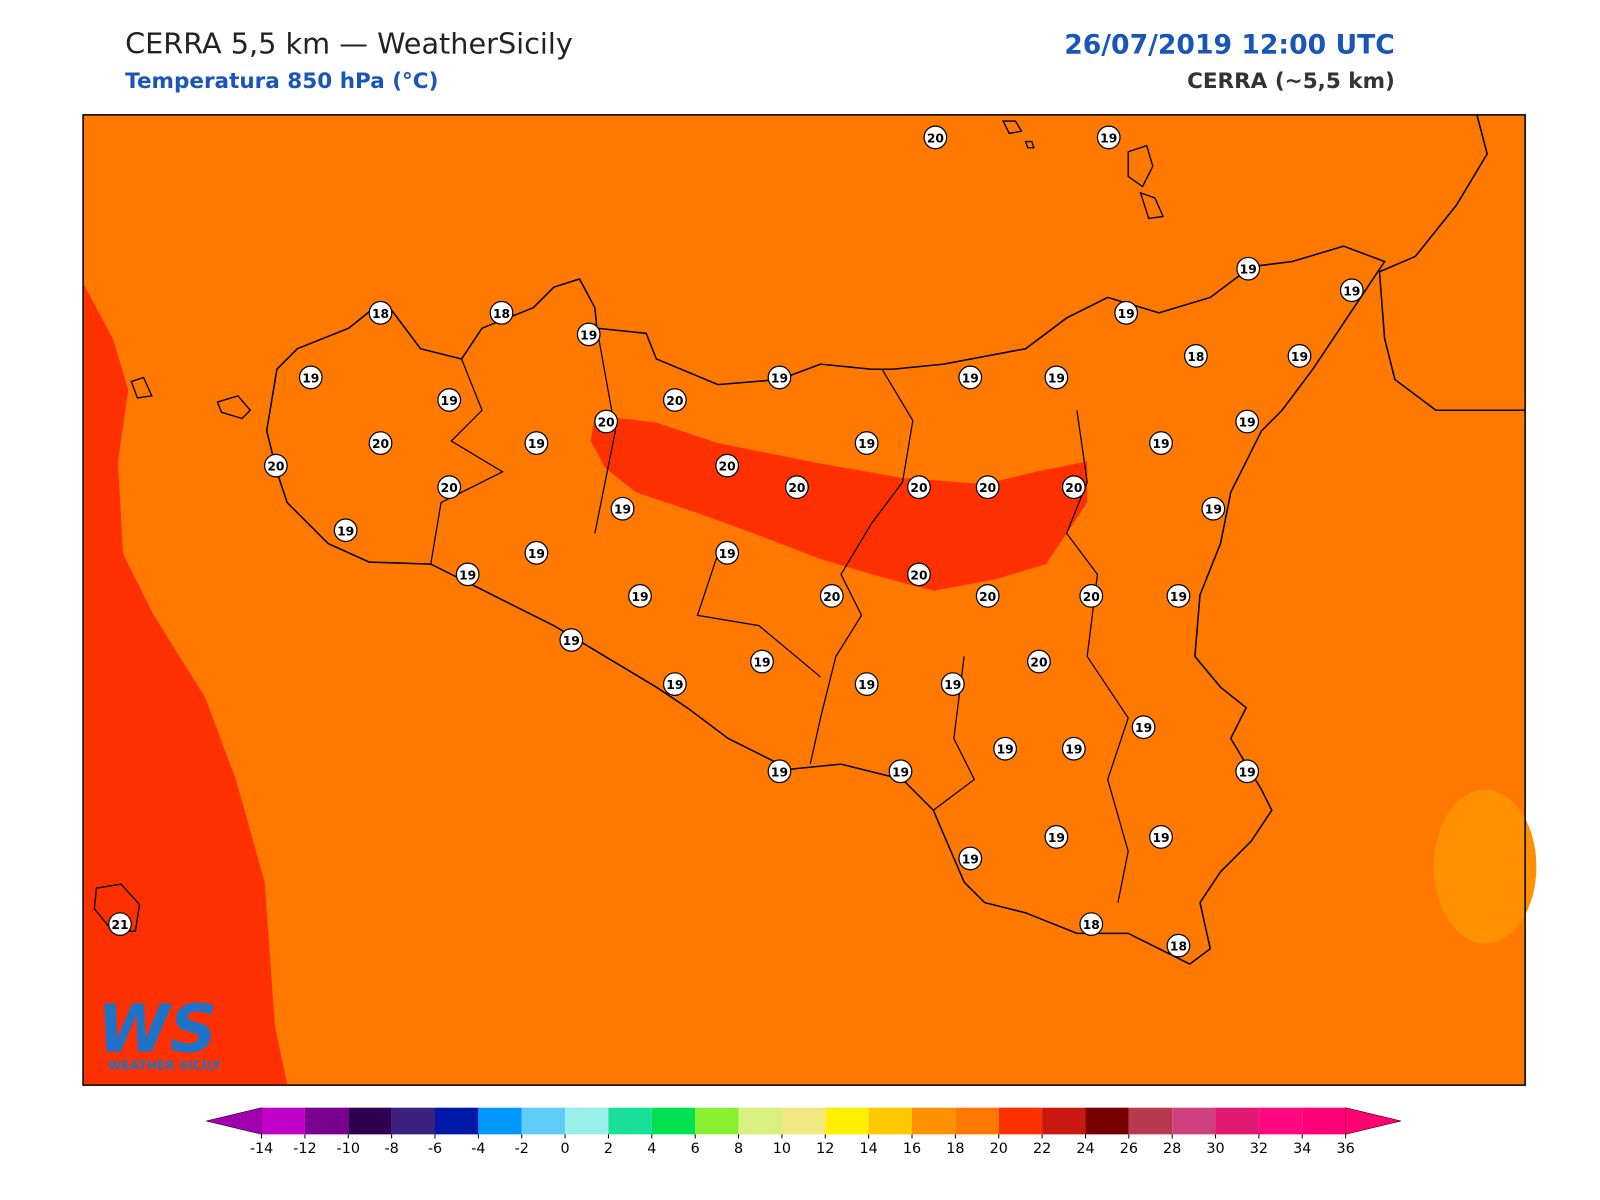  What do you see at coordinates (1373, 1121) in the screenshot?
I see `colorbar-over` at bounding box center [1373, 1121].